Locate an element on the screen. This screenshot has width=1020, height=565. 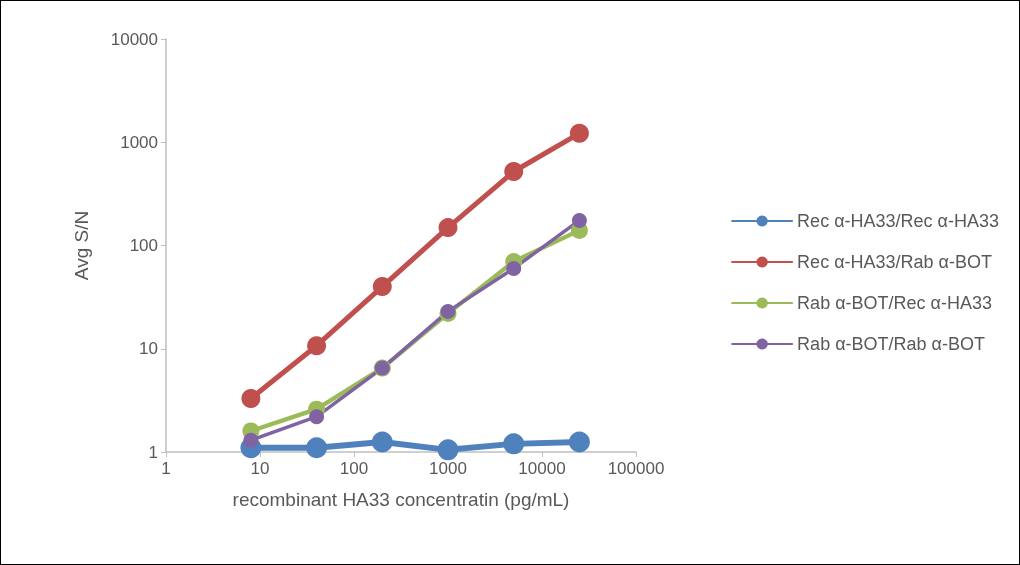
x-tick-label: 100 is located at coordinates (354, 468).